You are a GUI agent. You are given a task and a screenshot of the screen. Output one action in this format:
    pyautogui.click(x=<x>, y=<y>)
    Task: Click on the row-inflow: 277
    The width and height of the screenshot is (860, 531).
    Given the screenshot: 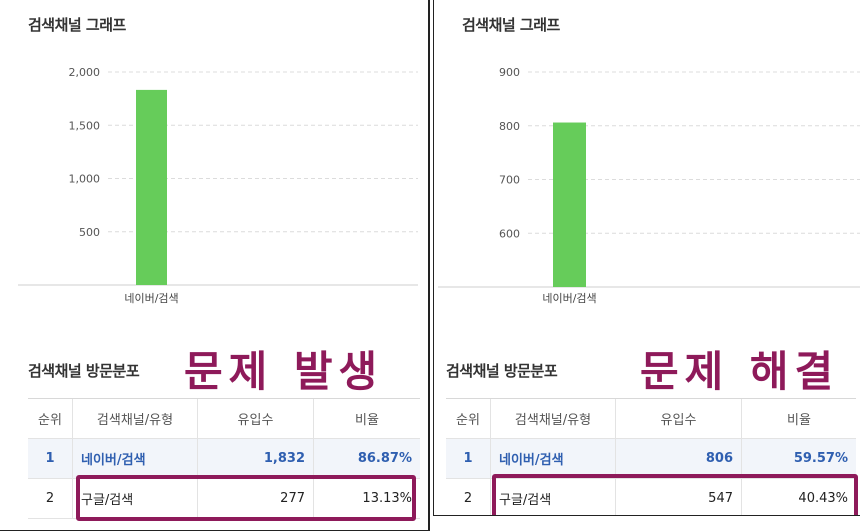 What is the action you would take?
    pyautogui.click(x=256, y=498)
    